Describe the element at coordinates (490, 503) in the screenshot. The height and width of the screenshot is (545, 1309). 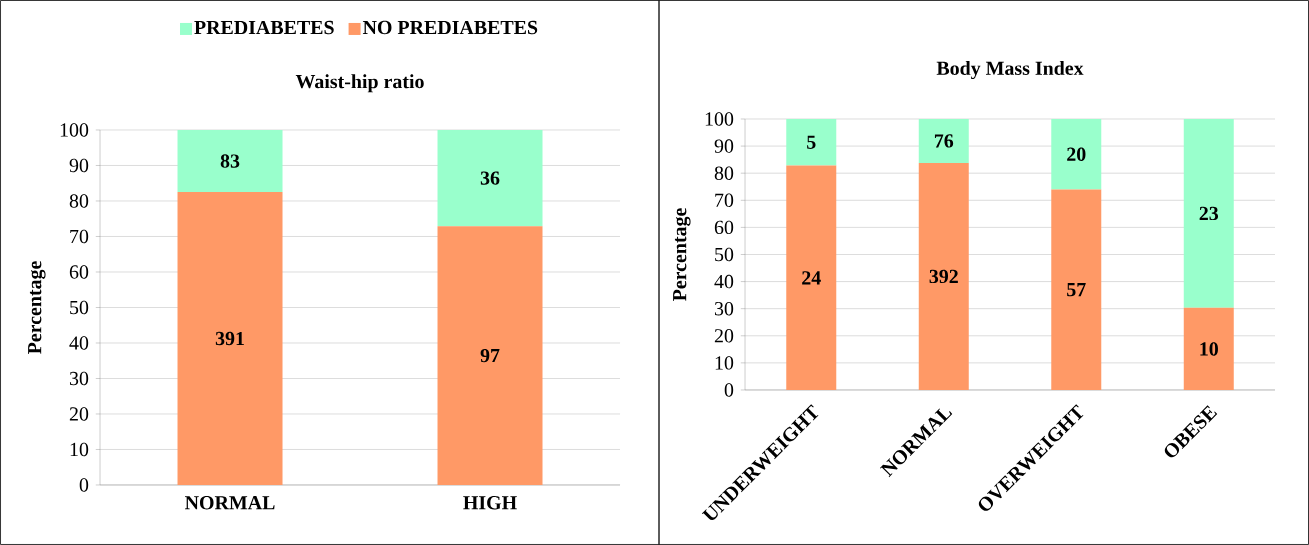
I see `x-tick-label: HIGH` at that location.